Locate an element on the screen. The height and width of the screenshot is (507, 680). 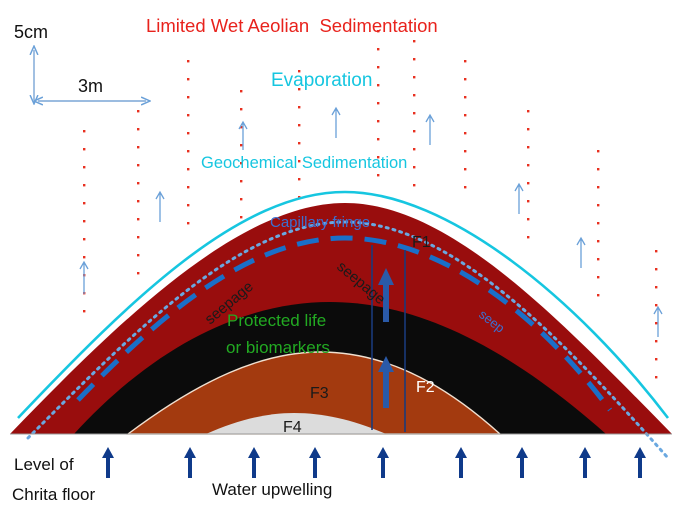
geochemical-label: Geochemical Sedimentation is located at coordinates (304, 163).